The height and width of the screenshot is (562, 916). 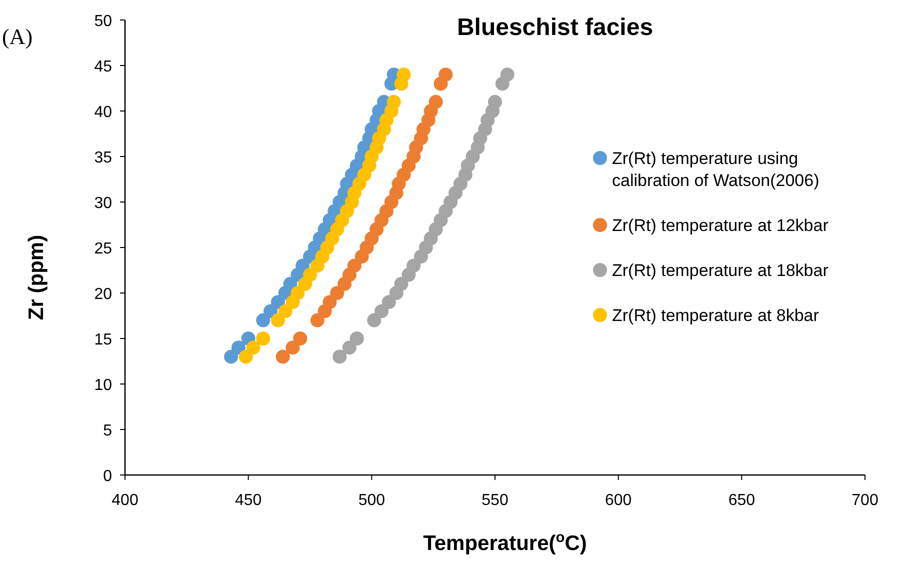 What do you see at coordinates (248, 500) in the screenshot?
I see `x-tick-label: 450` at bounding box center [248, 500].